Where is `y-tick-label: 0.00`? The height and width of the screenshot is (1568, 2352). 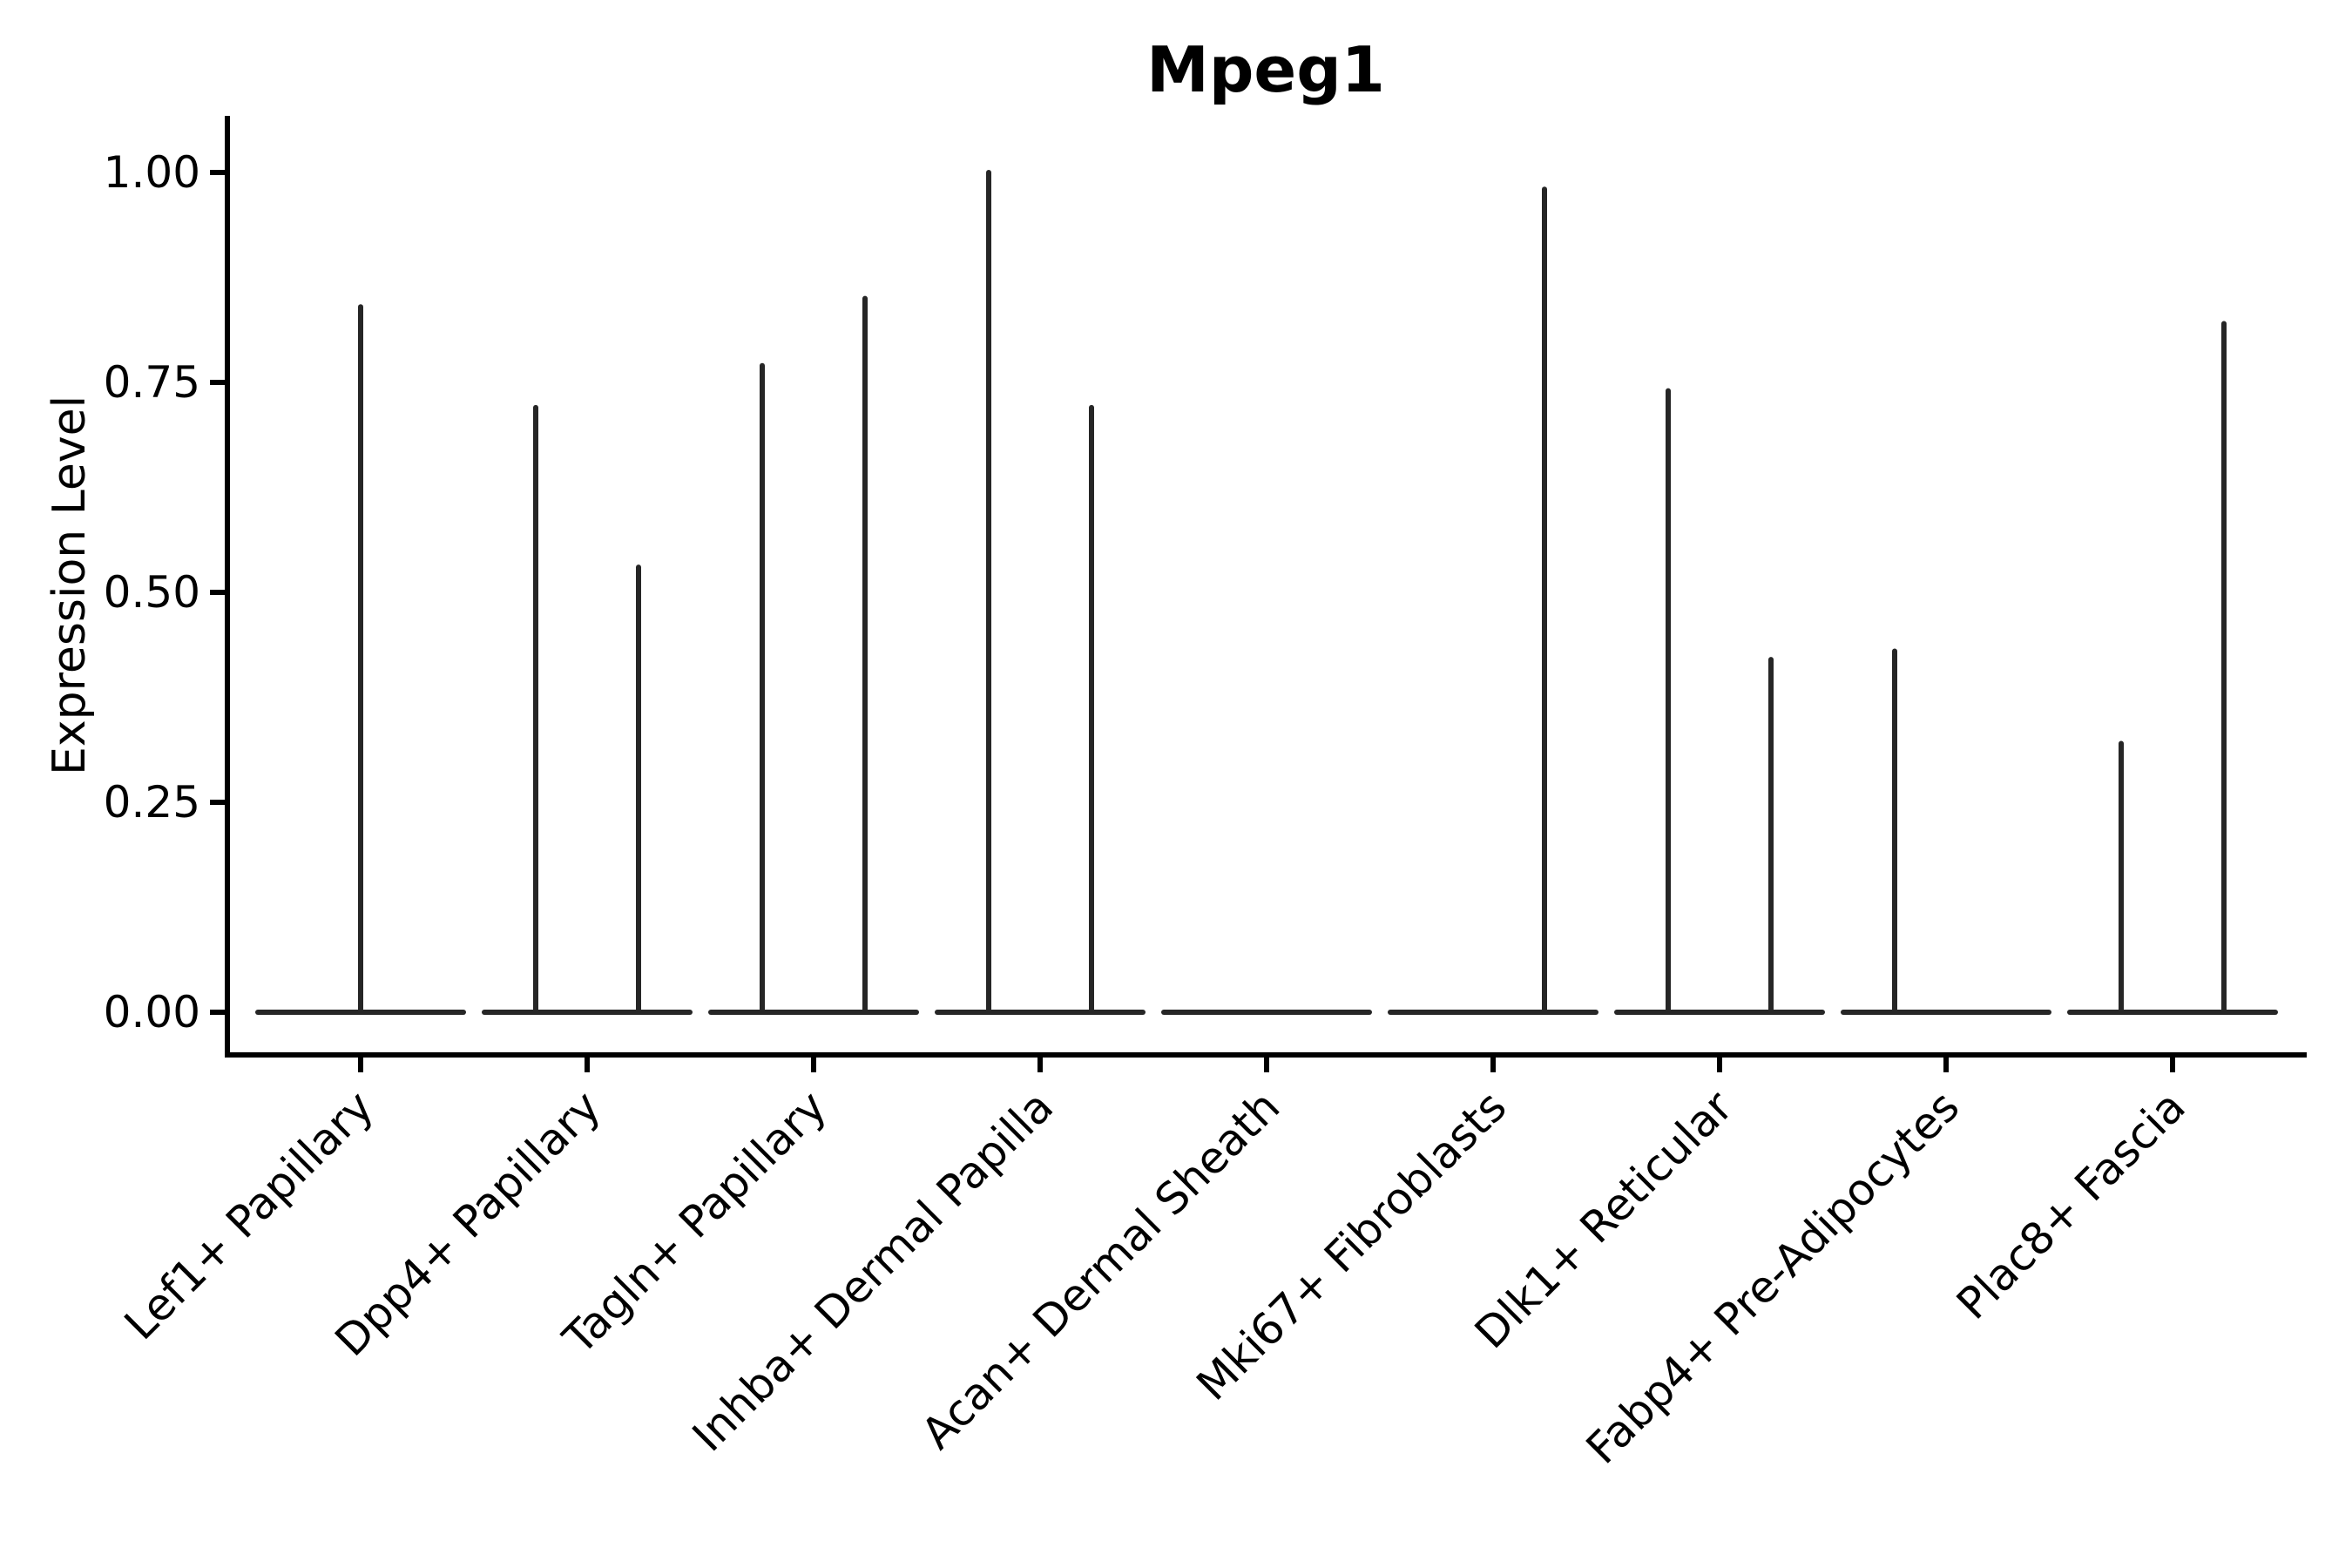
y-tick-label: 0.00 is located at coordinates (151, 1012).